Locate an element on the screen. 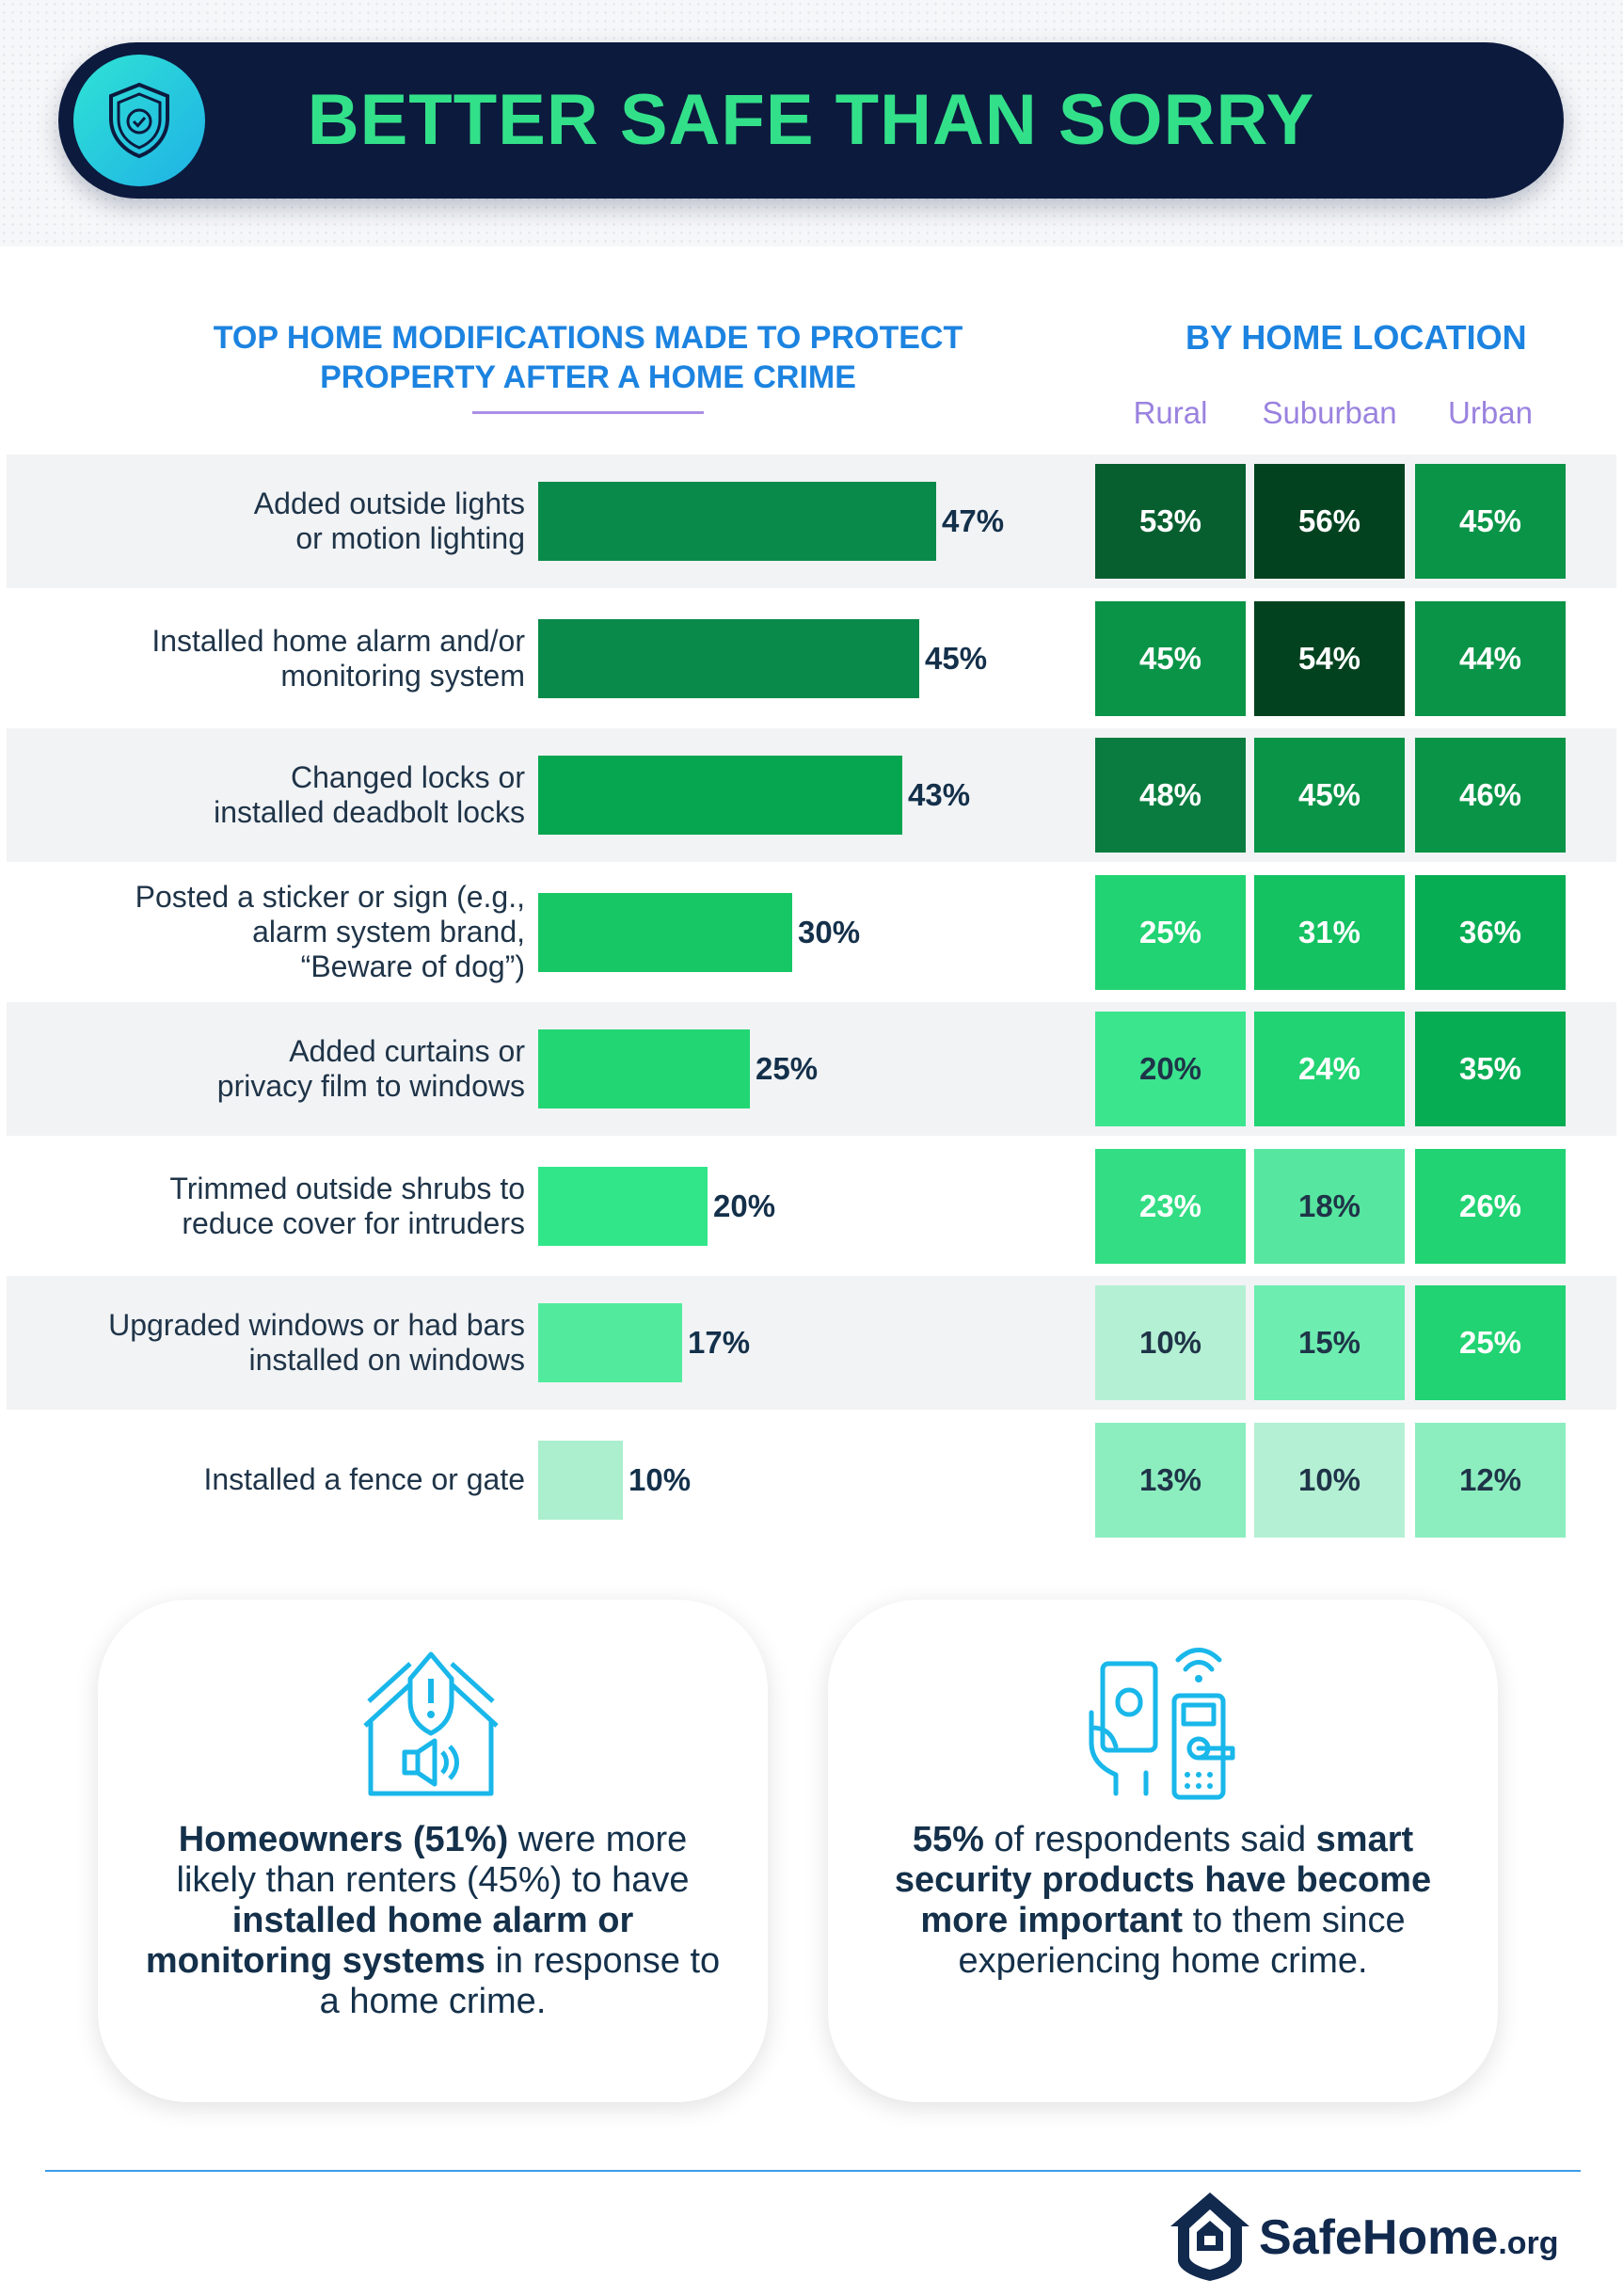 The image size is (1623, 2296). category-label-line: privacy film to windows is located at coordinates (370, 1086).